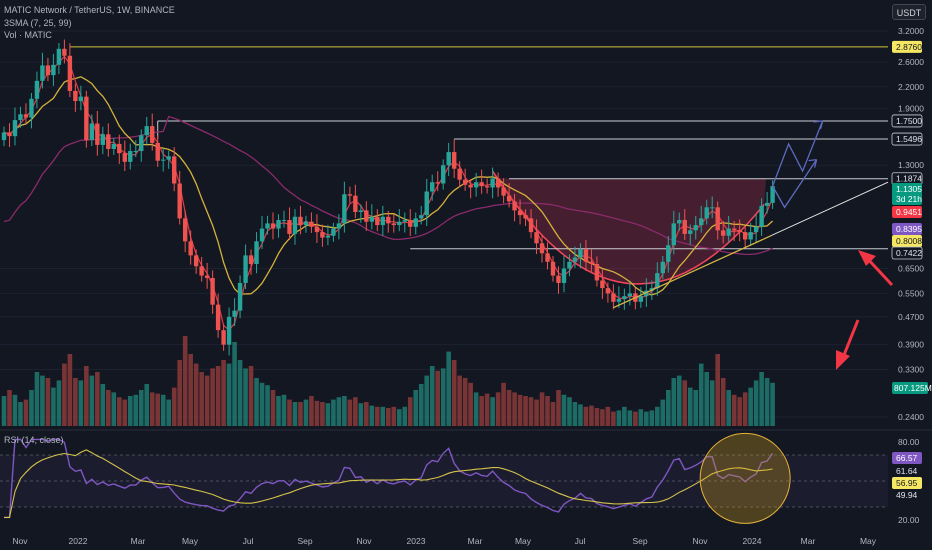 Image resolution: width=932 pixels, height=550 pixels. What do you see at coordinates (78, 541) in the screenshot?
I see `time-tick: 2022` at bounding box center [78, 541].